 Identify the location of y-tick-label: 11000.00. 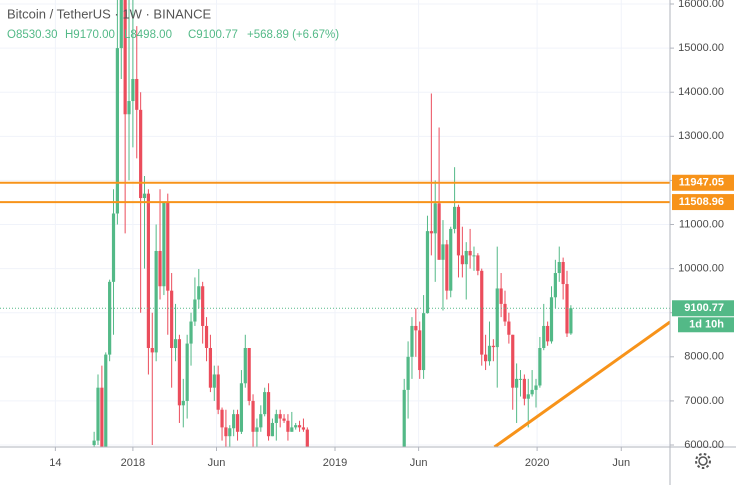
(701, 224).